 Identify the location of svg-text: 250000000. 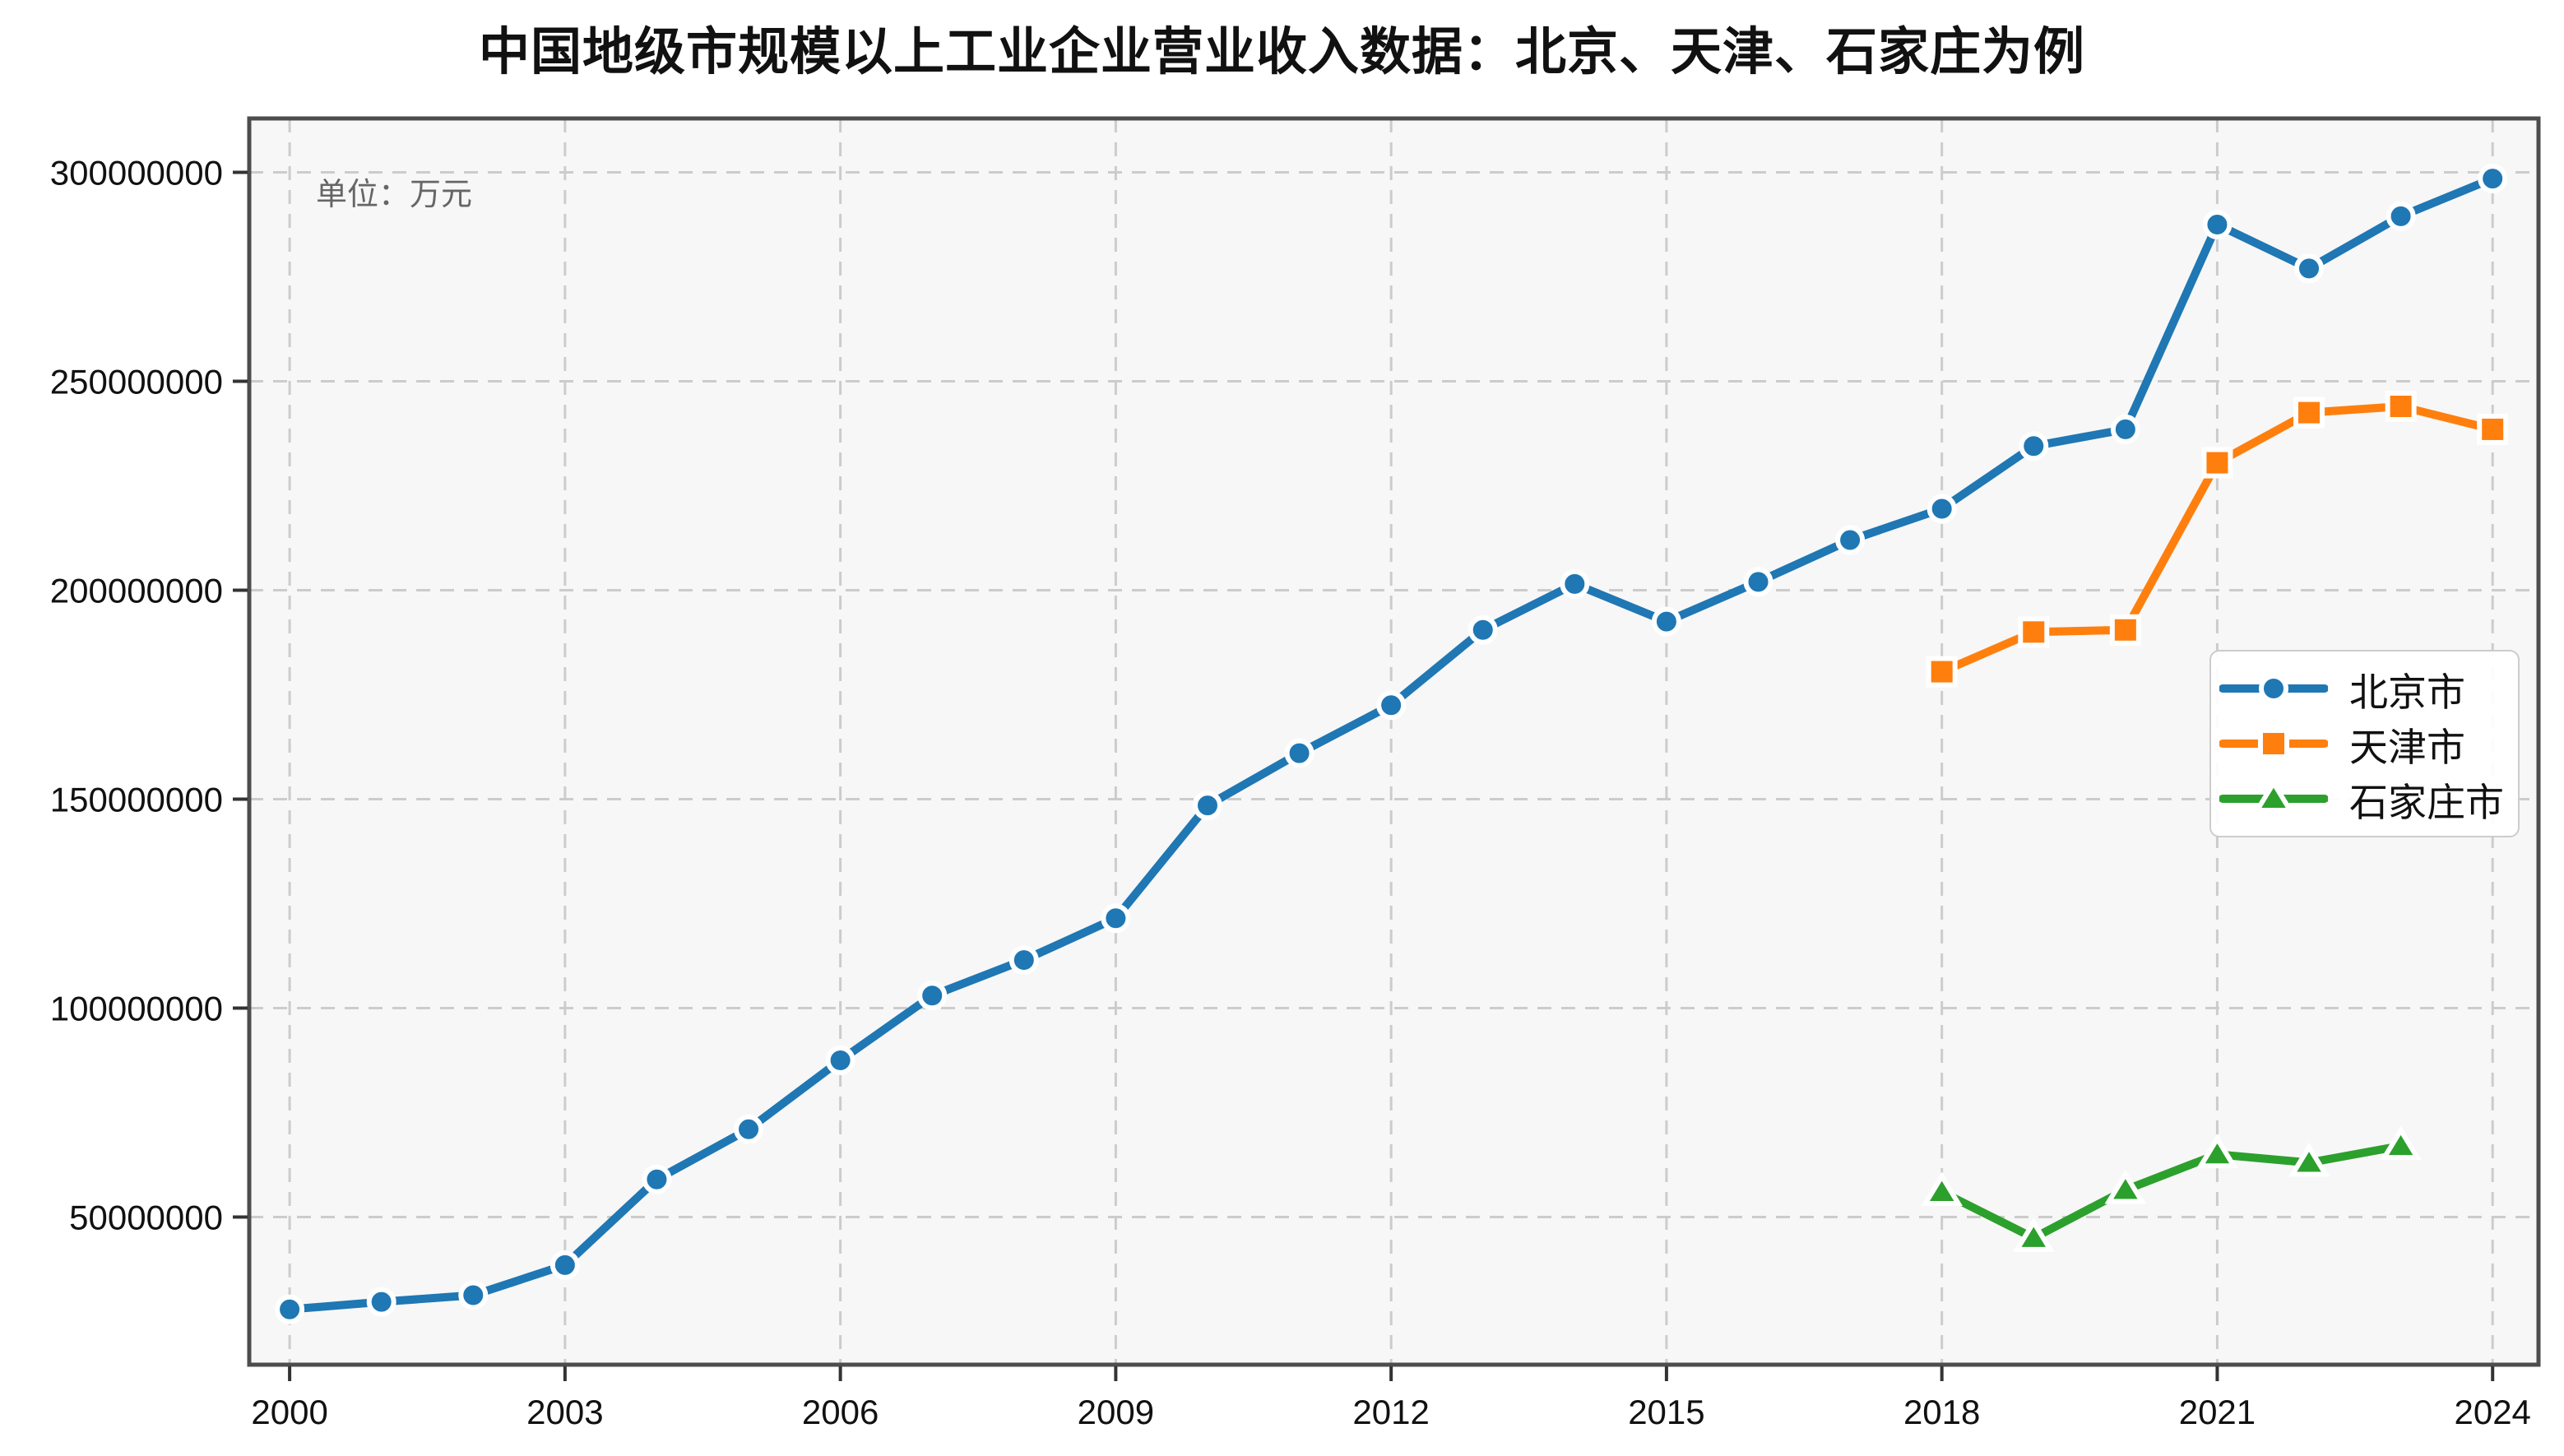
(136, 382).